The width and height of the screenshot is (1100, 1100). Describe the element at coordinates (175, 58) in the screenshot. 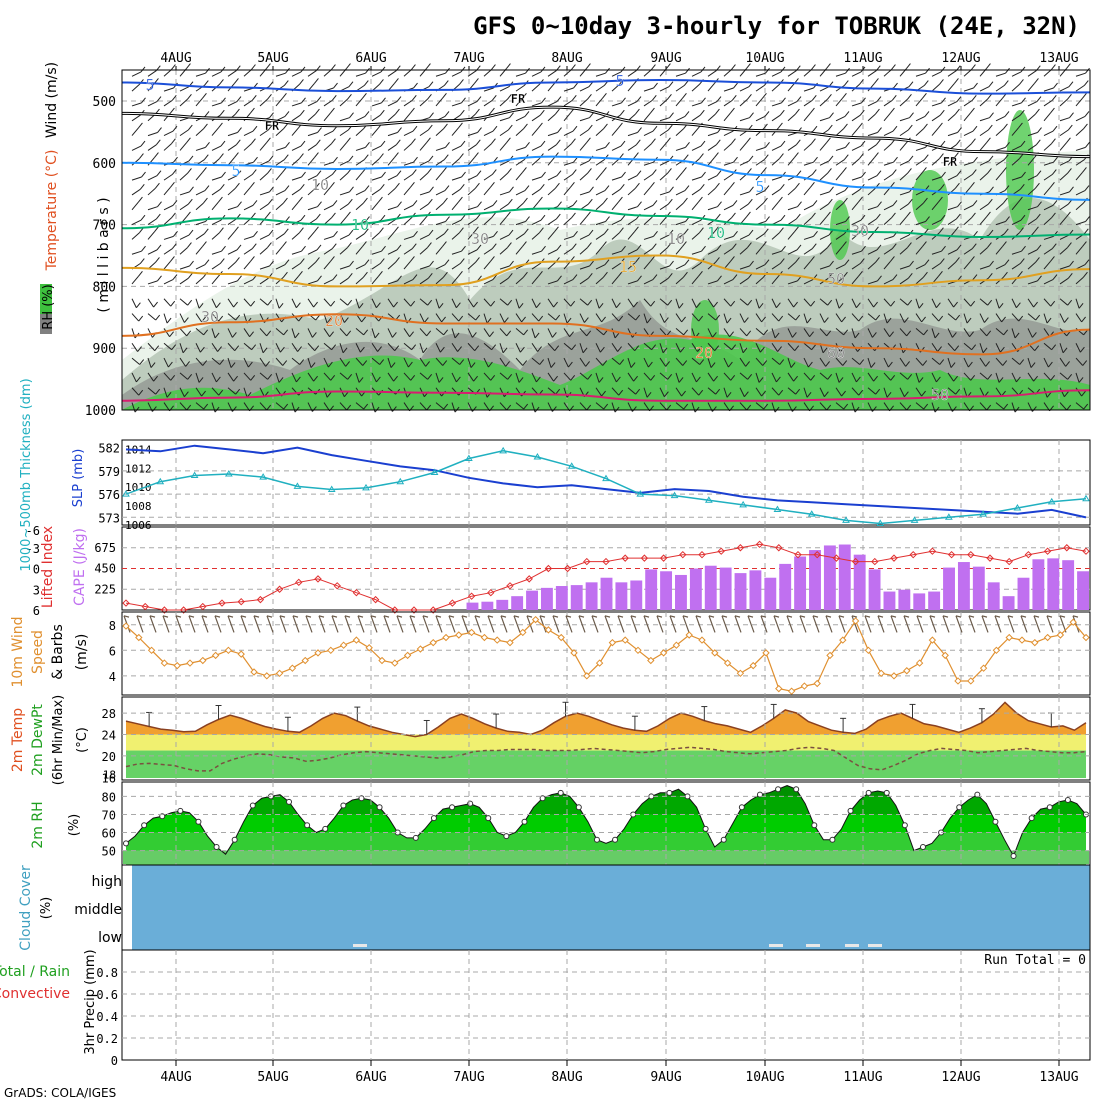

I see `top-day-label-0: 4AUG` at that location.